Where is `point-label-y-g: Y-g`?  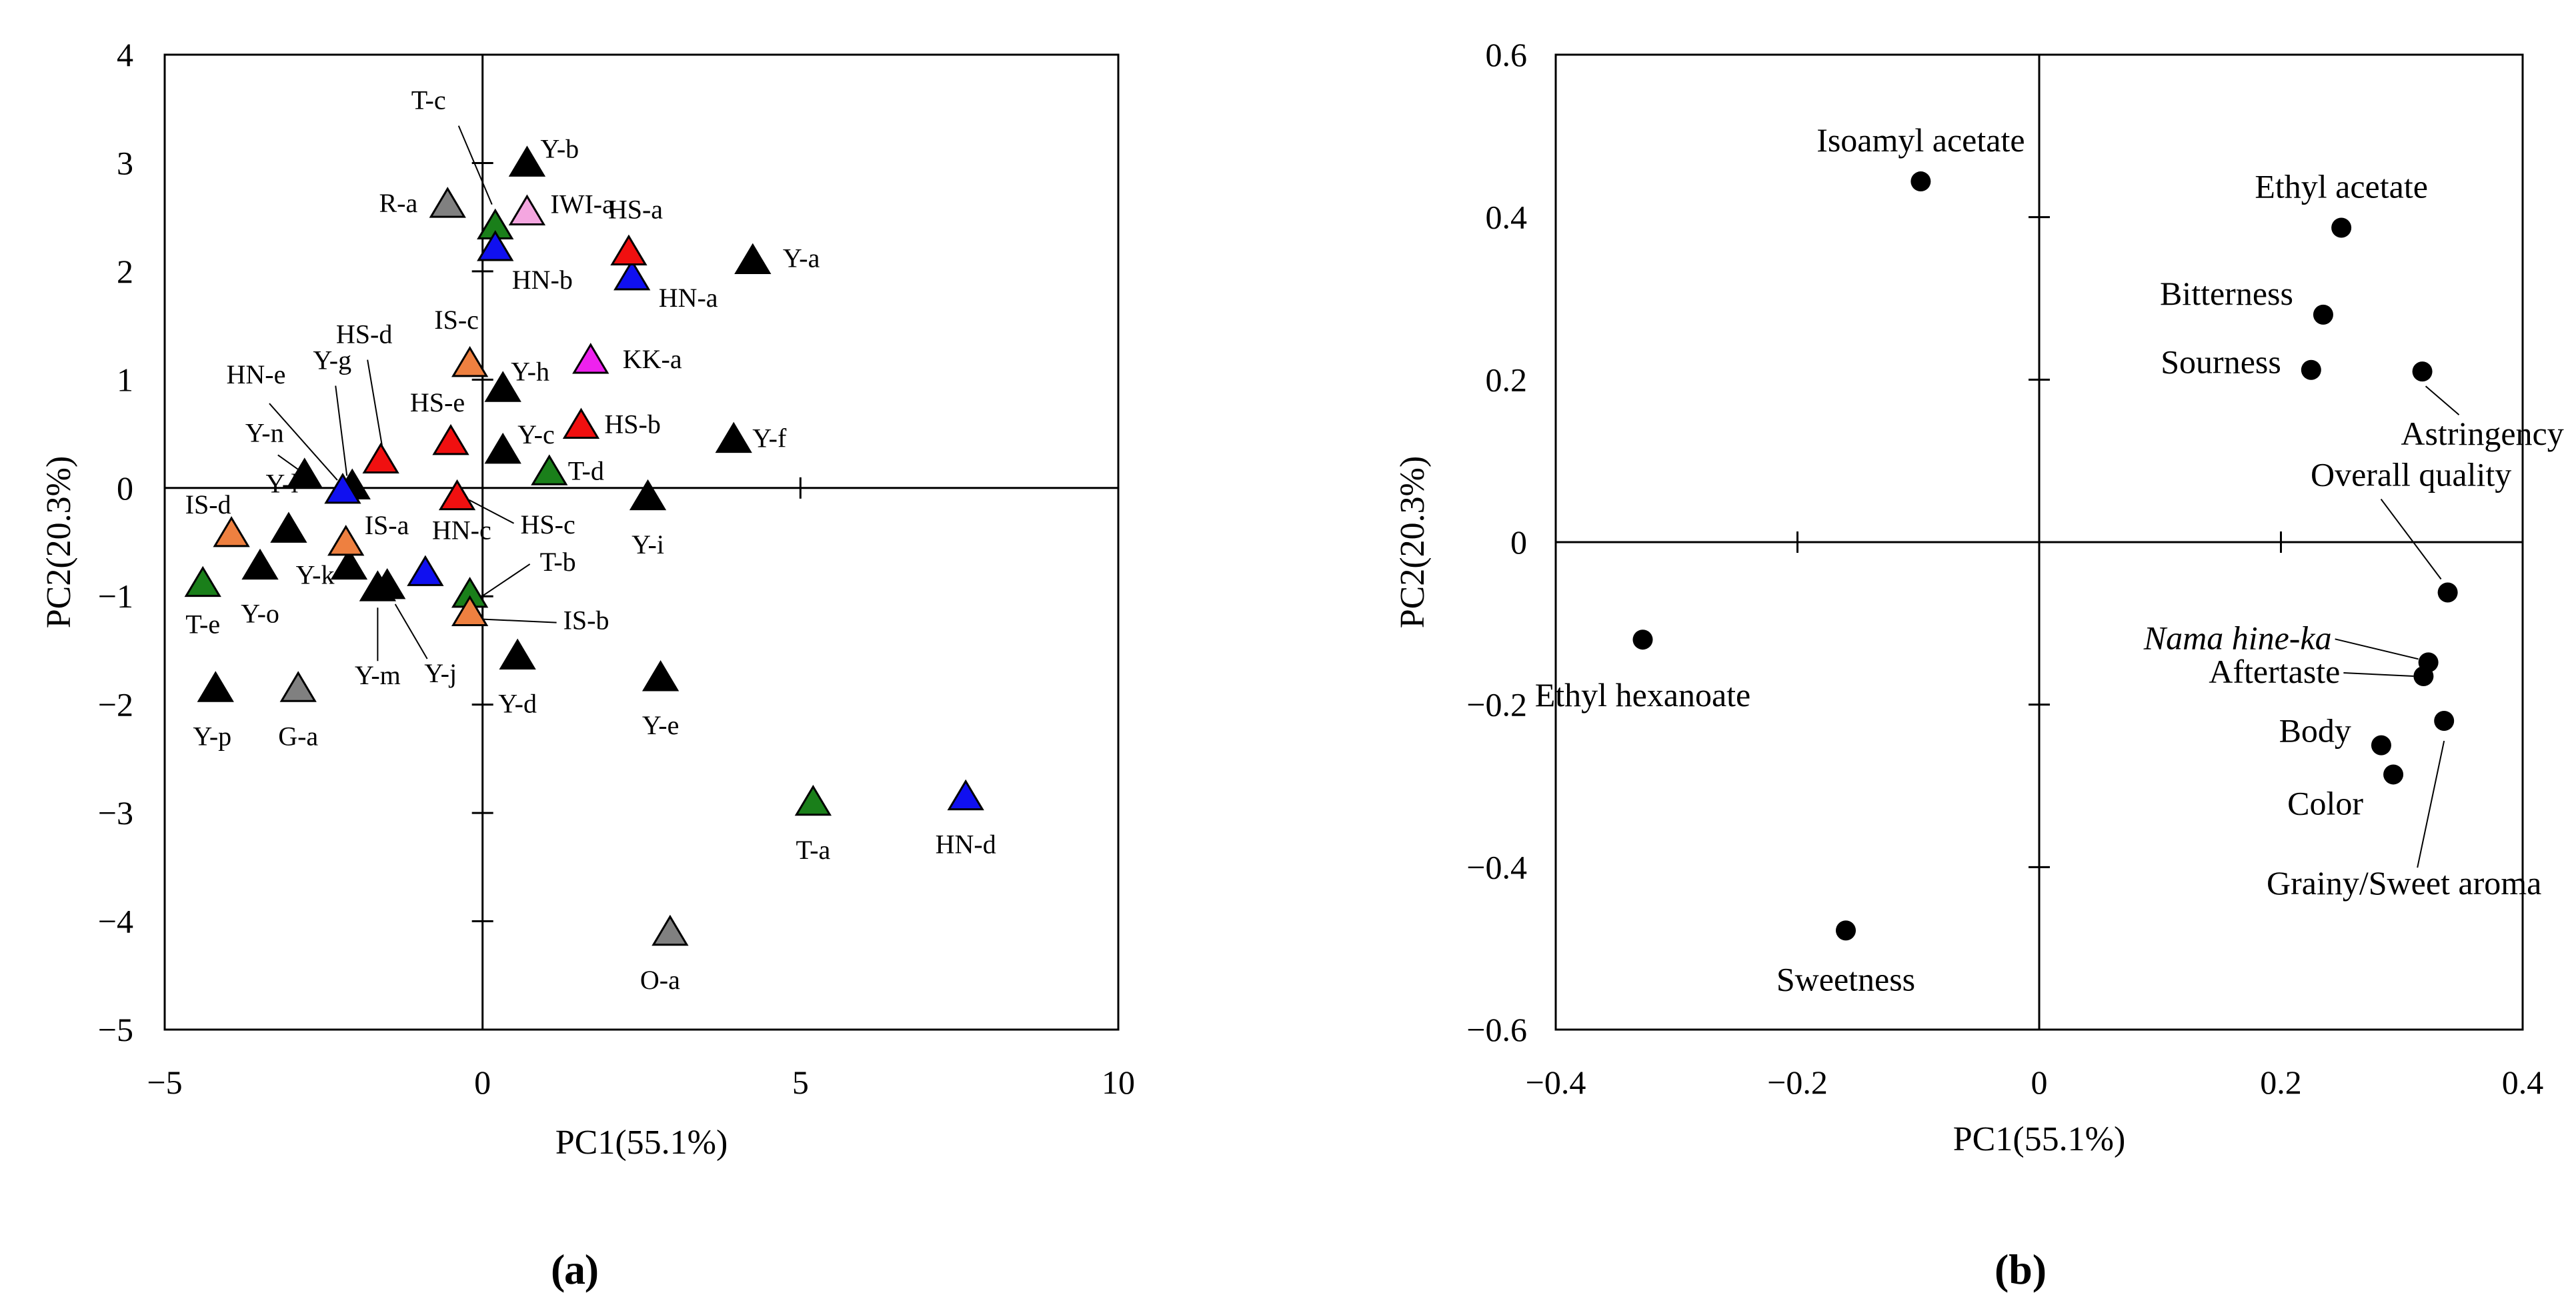 point-label-y-g: Y-g is located at coordinates (332, 360).